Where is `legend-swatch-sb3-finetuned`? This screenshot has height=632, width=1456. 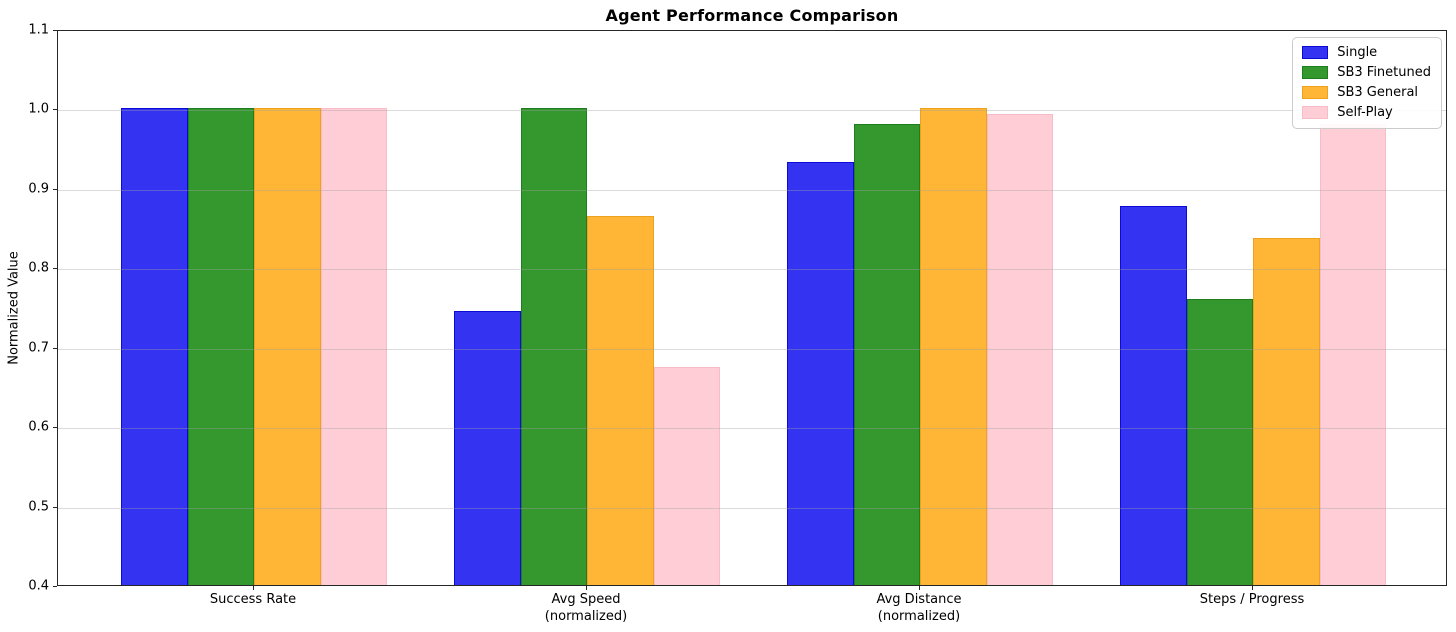
legend-swatch-sb3-finetuned is located at coordinates (1315, 72).